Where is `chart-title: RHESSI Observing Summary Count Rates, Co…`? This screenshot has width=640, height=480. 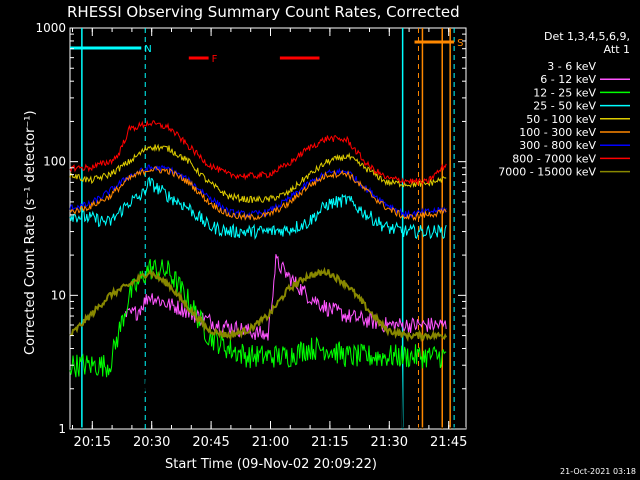
chart-title: RHESSI Observing Summary Count Rates, Co… is located at coordinates (263, 12).